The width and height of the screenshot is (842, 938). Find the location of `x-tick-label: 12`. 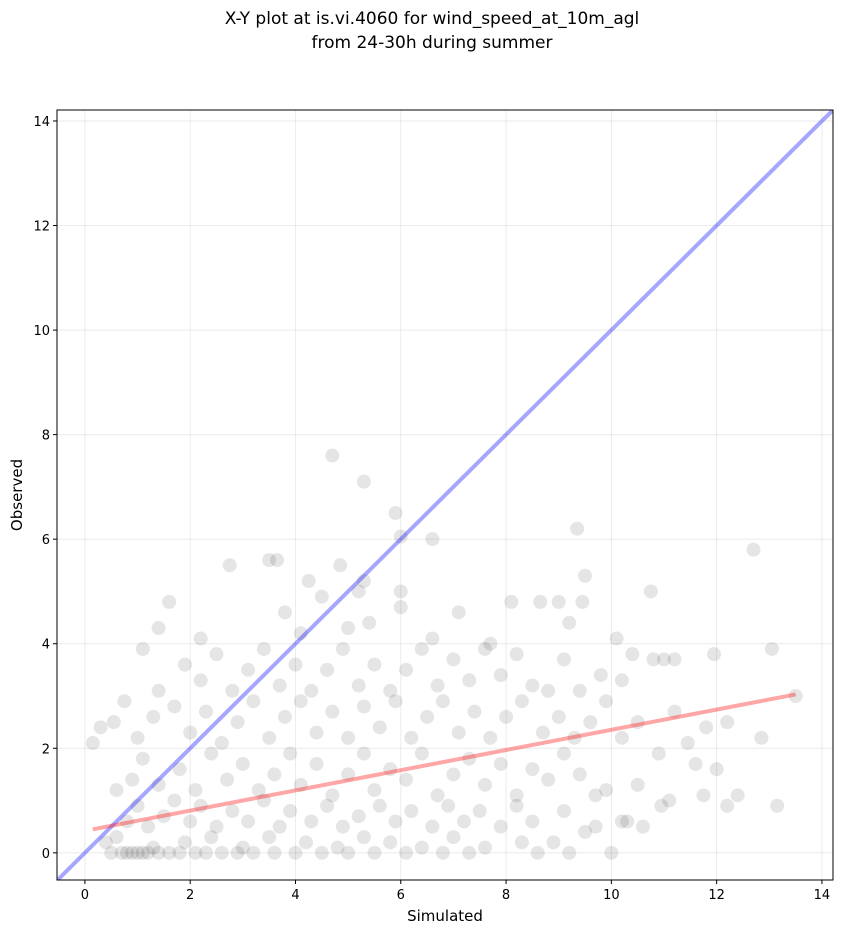

x-tick-label: 12 is located at coordinates (716, 895).